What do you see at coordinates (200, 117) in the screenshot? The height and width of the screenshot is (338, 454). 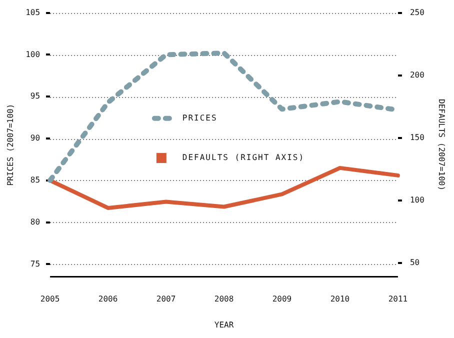 I see `legend-label: PRICES` at bounding box center [200, 117].